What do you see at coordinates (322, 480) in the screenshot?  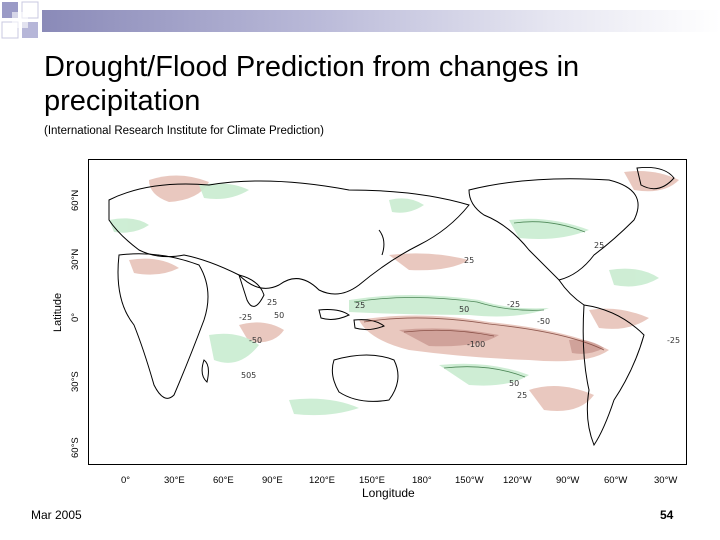 I see `lon-tick: 120°E` at bounding box center [322, 480].